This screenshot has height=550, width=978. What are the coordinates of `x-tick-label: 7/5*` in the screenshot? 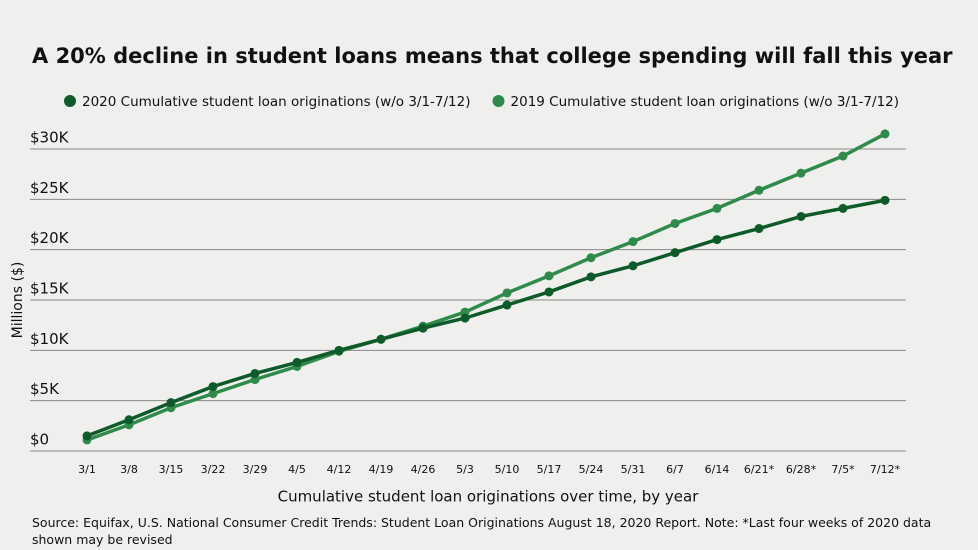 It's located at (843, 469).